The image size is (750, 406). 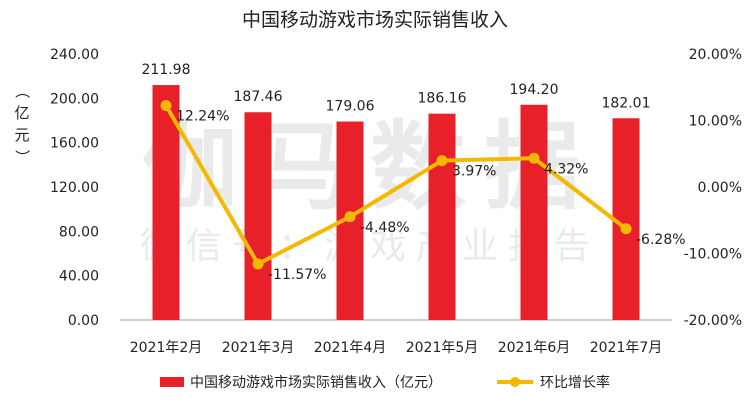 What do you see at coordinates (713, 321) in the screenshot?
I see `right-y-tick-label: -20.00%` at bounding box center [713, 321].